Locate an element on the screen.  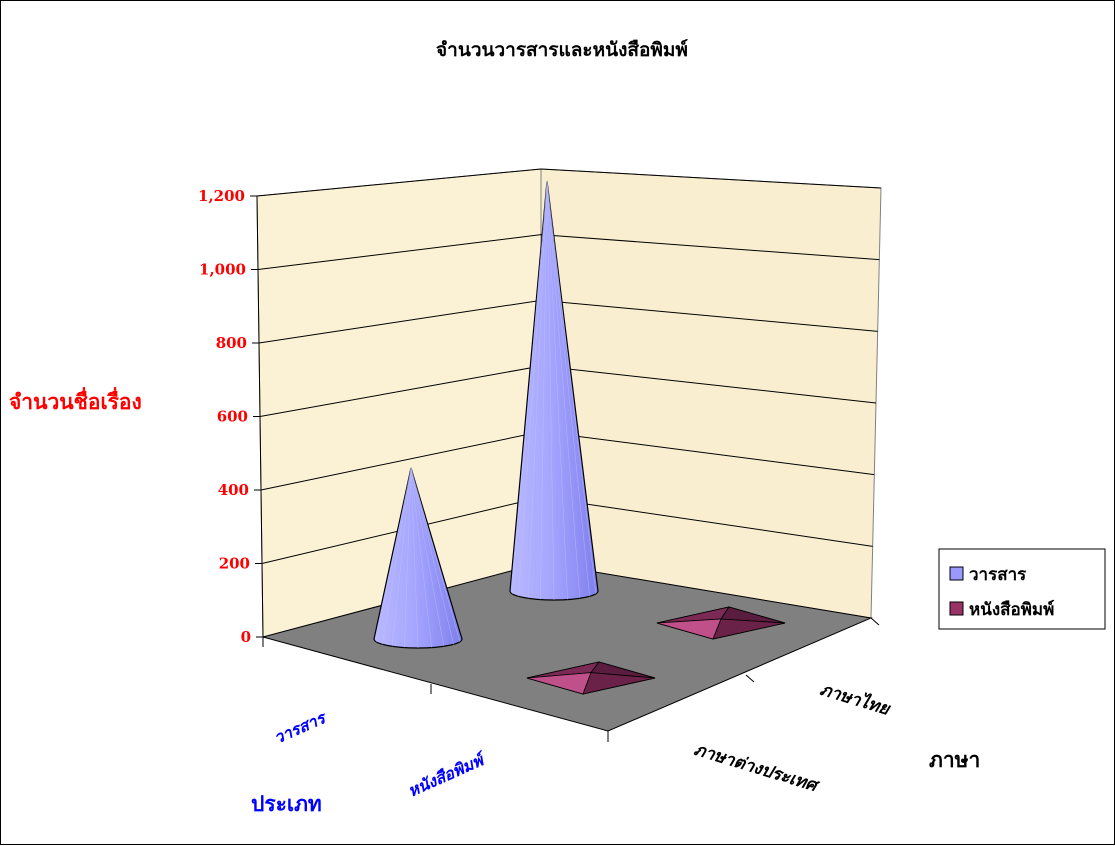
y-tick-label: 800 is located at coordinates (231, 343).